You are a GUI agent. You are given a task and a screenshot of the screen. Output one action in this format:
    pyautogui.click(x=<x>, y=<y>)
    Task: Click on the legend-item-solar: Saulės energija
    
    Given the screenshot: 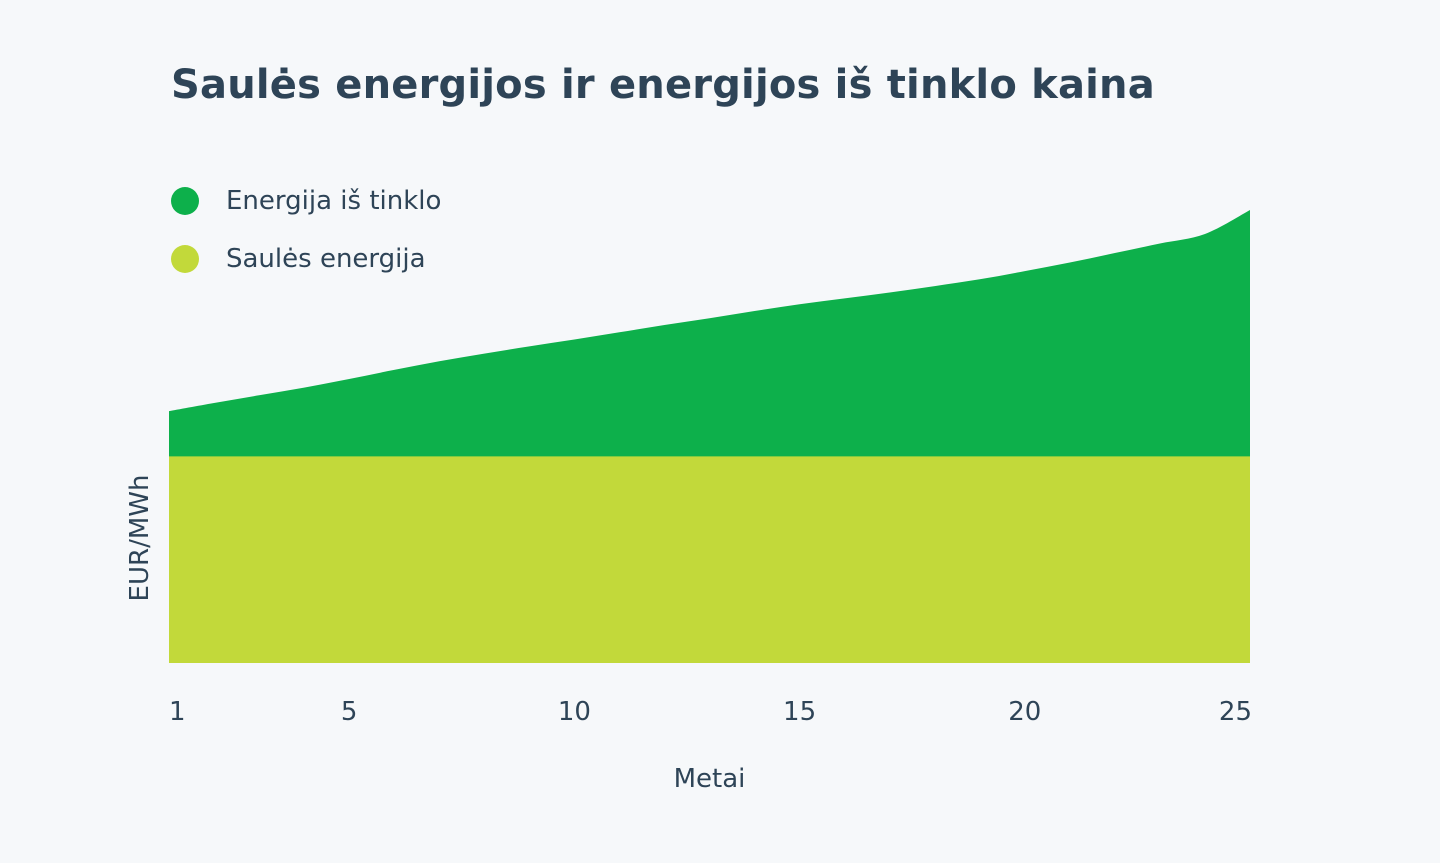 What is the action you would take?
    pyautogui.click(x=306, y=259)
    